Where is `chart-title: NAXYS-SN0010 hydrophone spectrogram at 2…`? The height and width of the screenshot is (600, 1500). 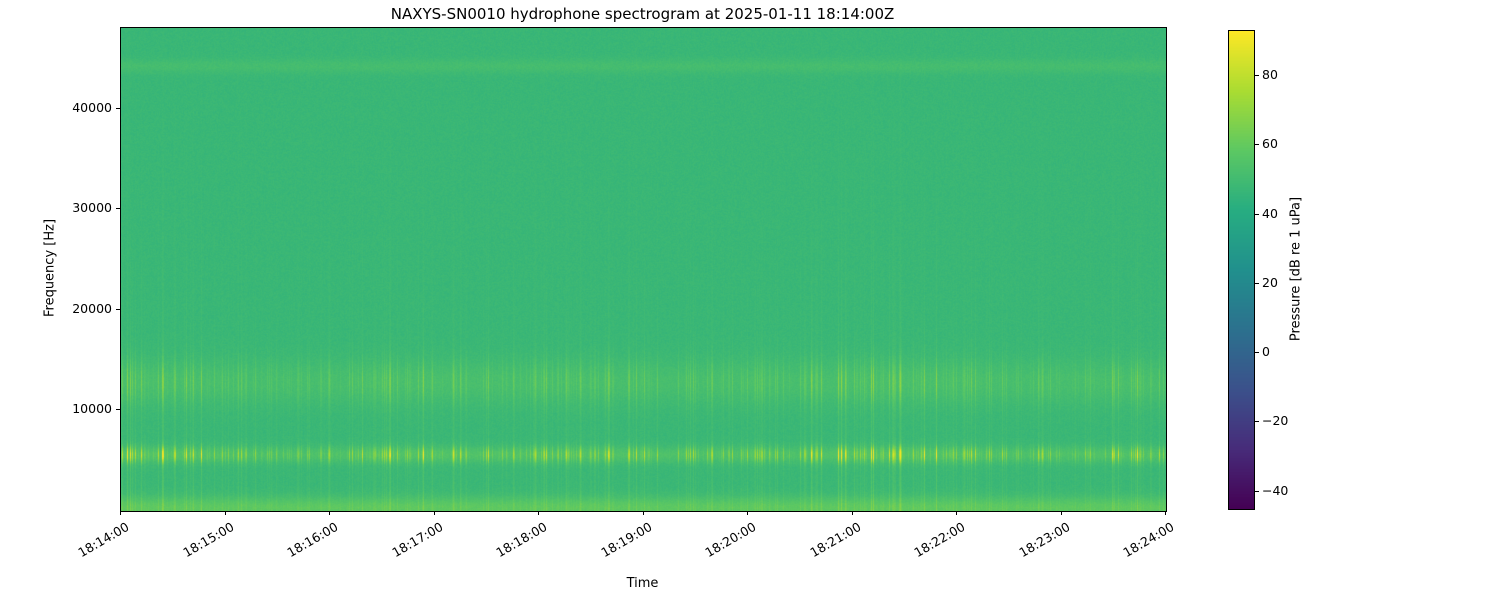 chart-title: NAXYS-SN0010 hydrophone spectrogram at 2… is located at coordinates (642, 14).